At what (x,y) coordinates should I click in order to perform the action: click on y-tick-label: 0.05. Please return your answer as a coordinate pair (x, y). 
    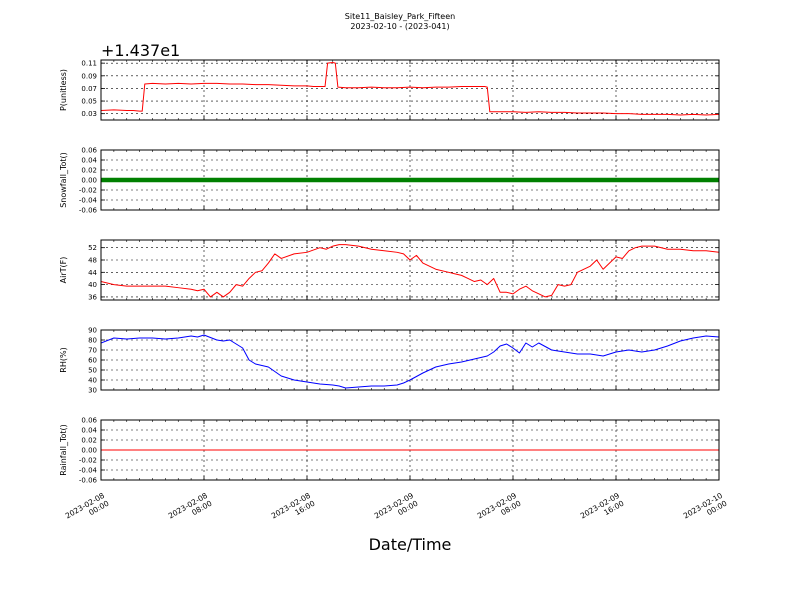
    Looking at the image, I should click on (89, 102).